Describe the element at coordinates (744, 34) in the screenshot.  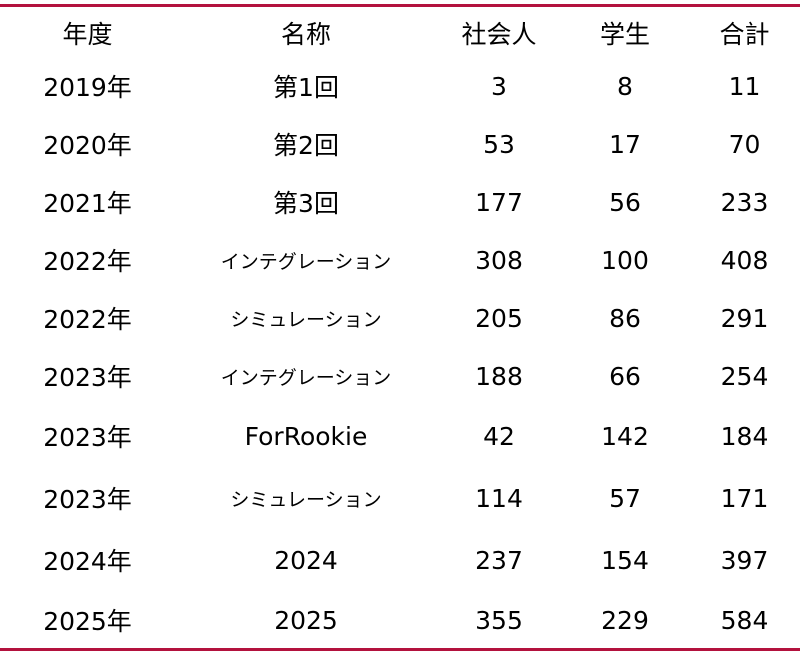
I see `header-total: 合計` at that location.